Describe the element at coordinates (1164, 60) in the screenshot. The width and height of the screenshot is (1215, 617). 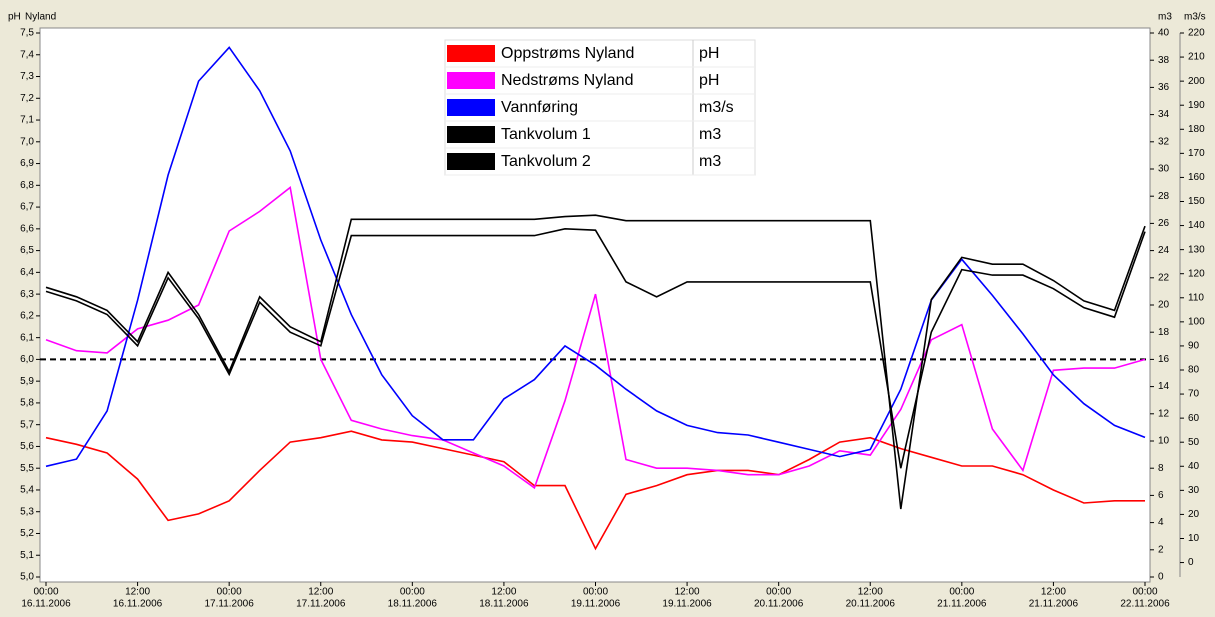
I see `y2-tick-label: 38` at that location.